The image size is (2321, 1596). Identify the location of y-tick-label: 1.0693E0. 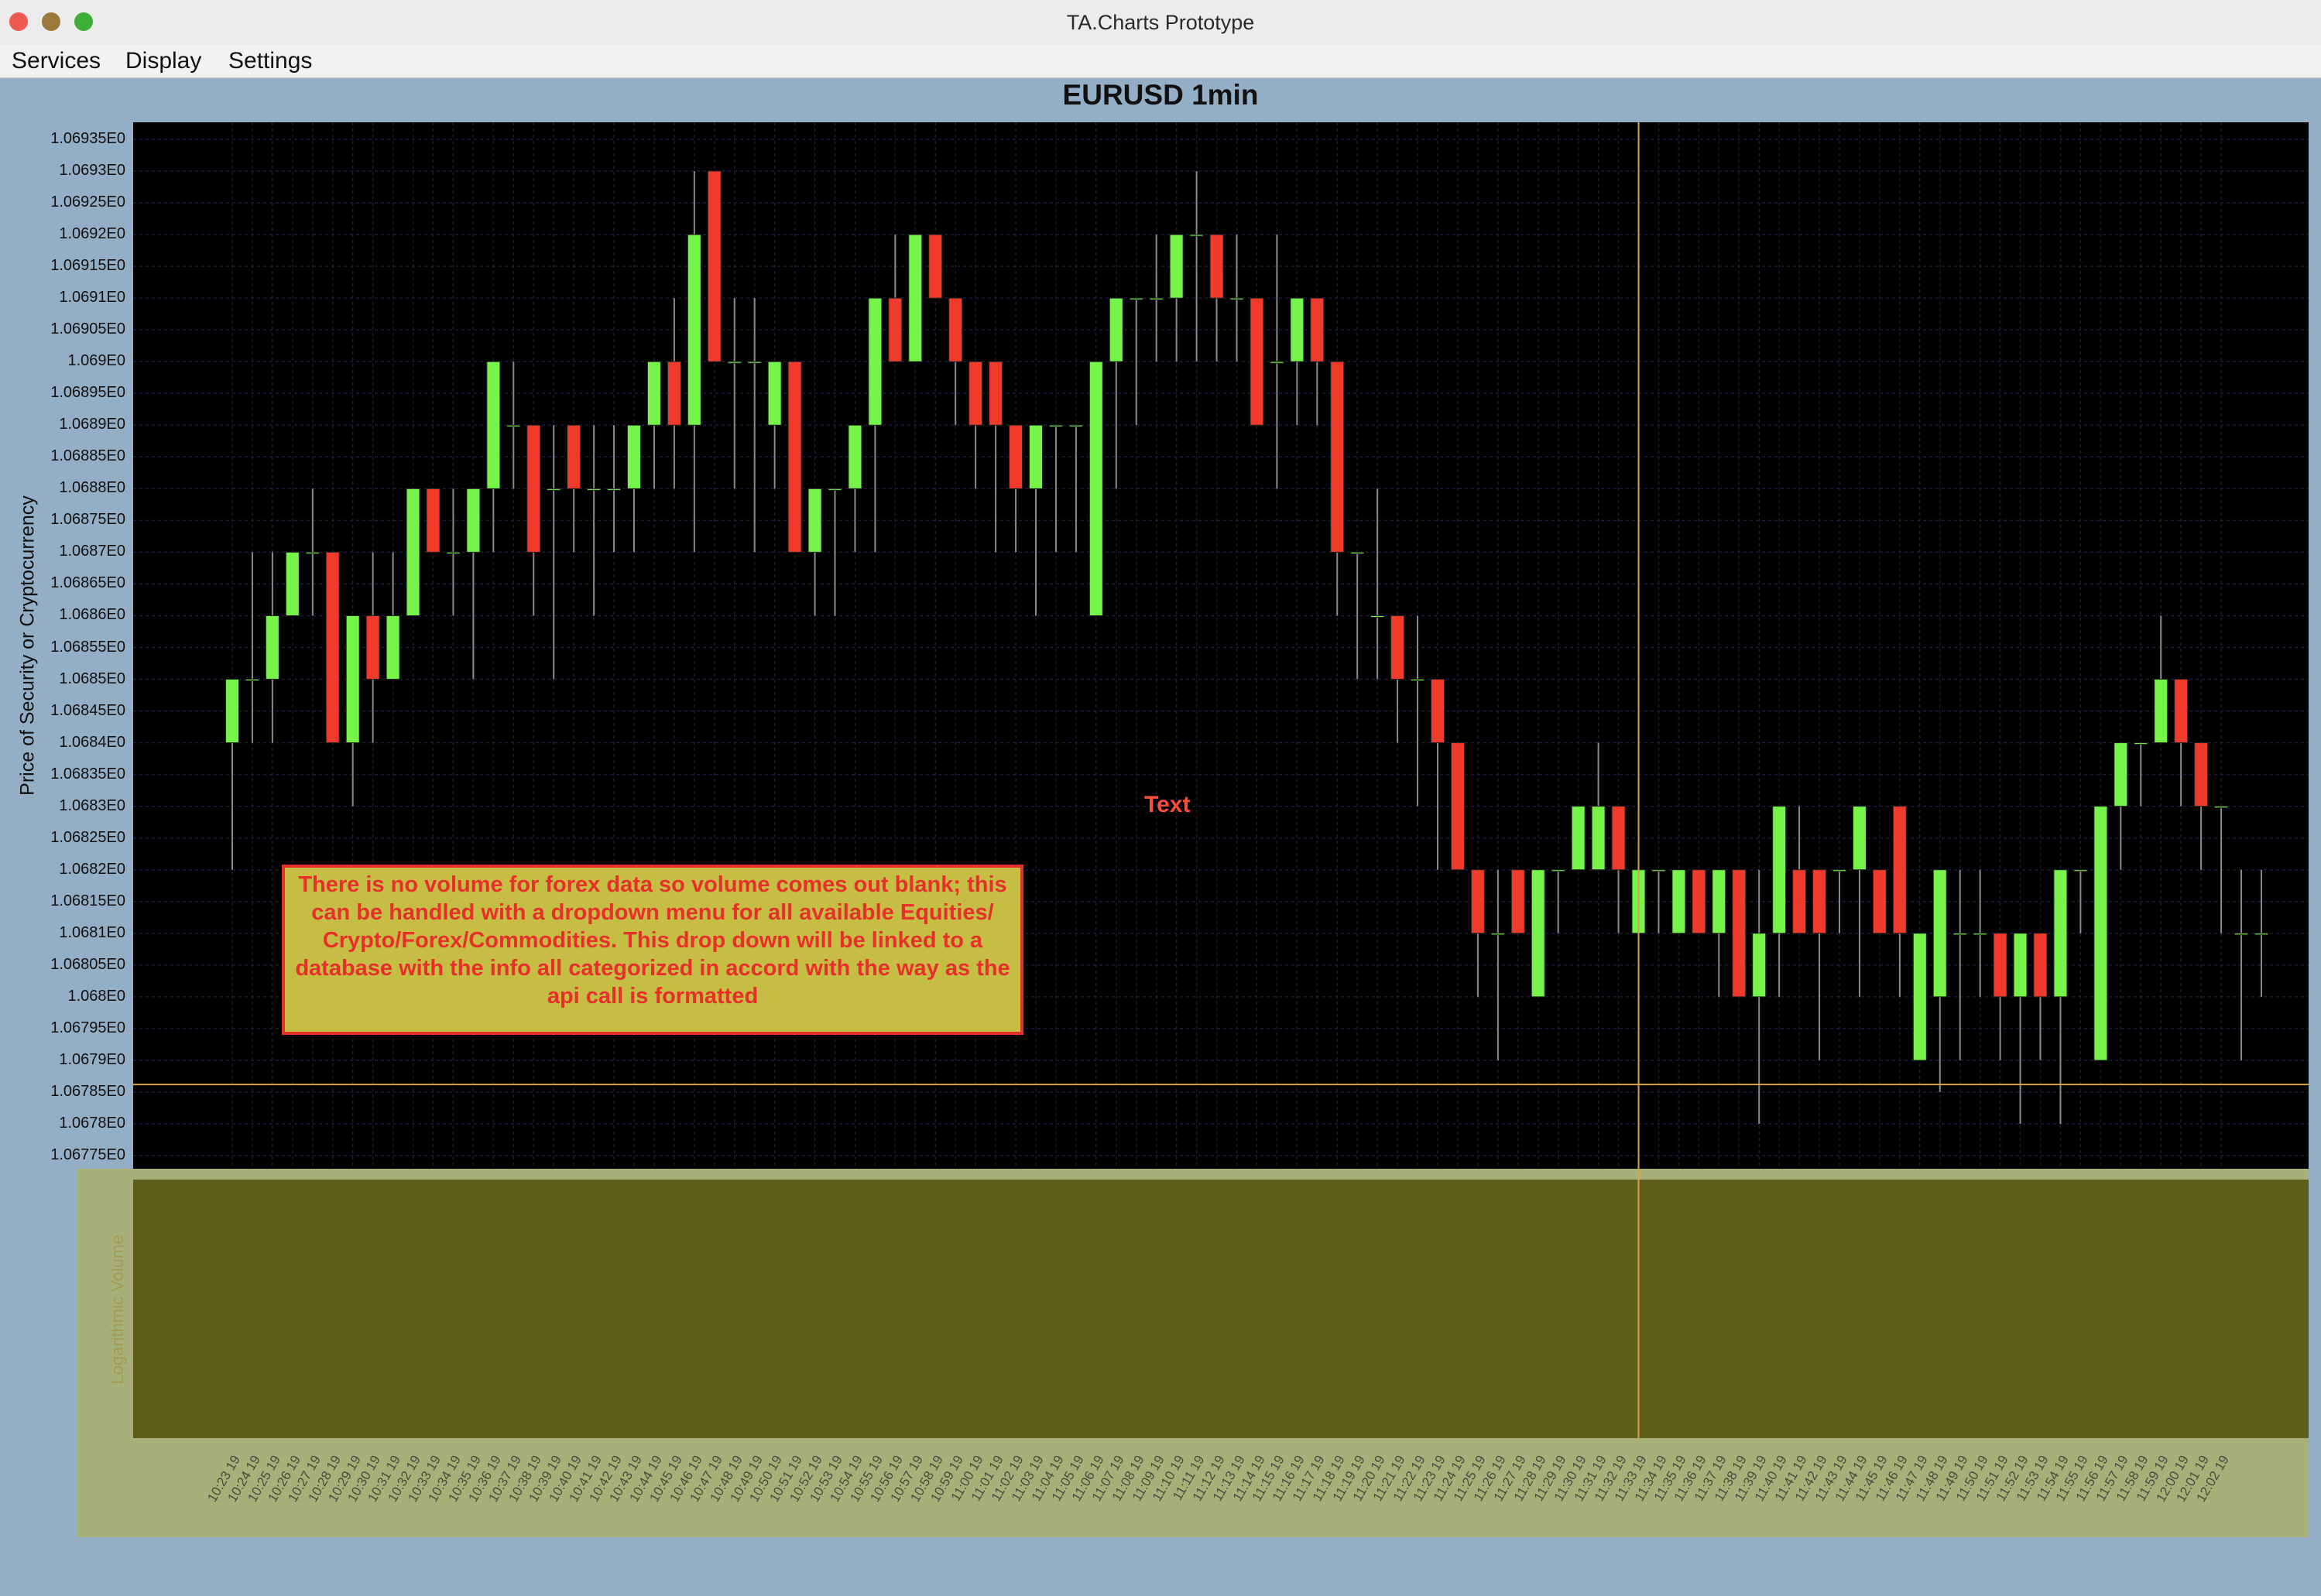
(92, 171).